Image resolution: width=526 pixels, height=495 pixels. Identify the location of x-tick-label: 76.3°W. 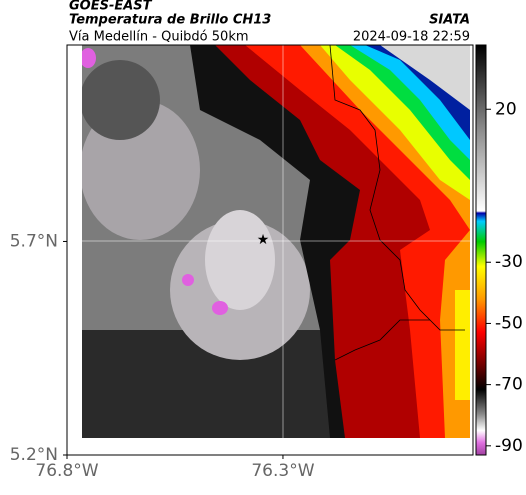
(282, 471).